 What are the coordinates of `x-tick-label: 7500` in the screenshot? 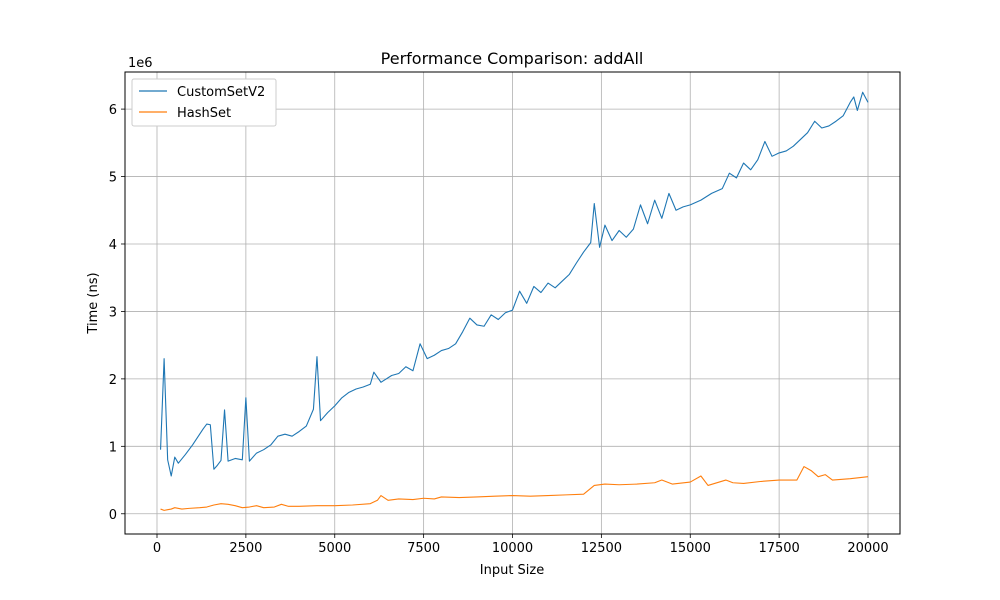 It's located at (423, 548).